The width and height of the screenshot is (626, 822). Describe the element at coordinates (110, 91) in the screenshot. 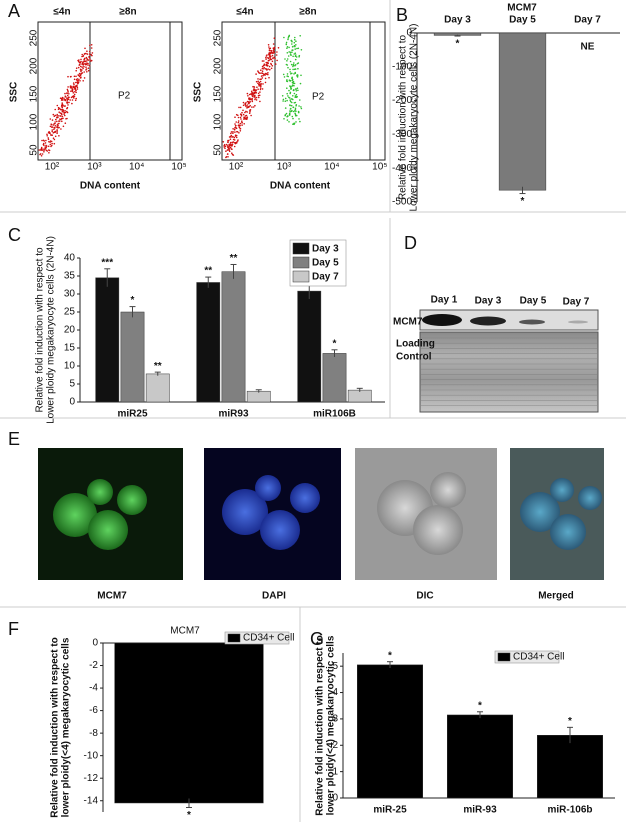

I see `plot-frame` at that location.